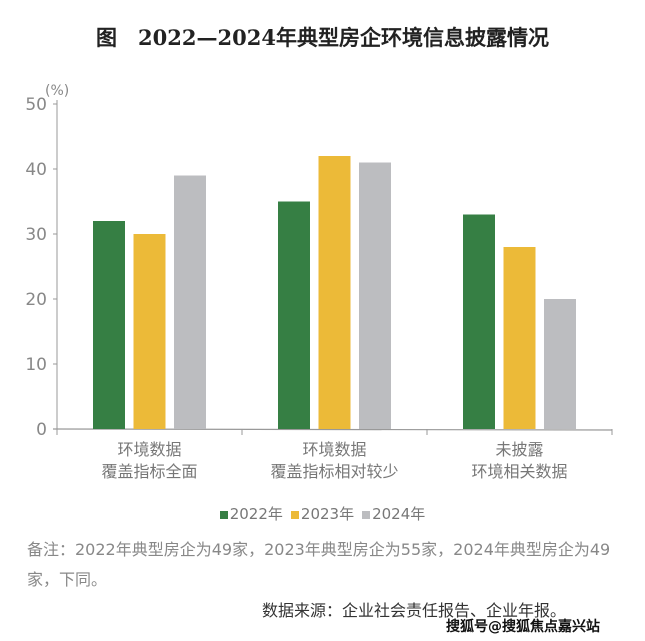 This screenshot has width=645, height=641. I want to click on bar-2022年-0, so click(109, 325).